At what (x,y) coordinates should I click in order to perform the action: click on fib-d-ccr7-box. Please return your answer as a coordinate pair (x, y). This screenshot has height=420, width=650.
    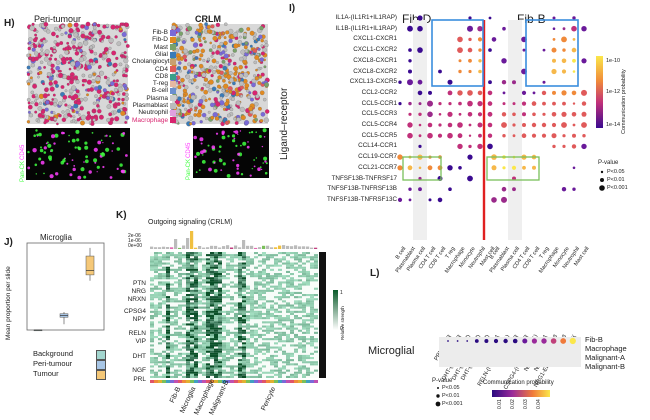
    Looking at the image, I should click on (422, 168).